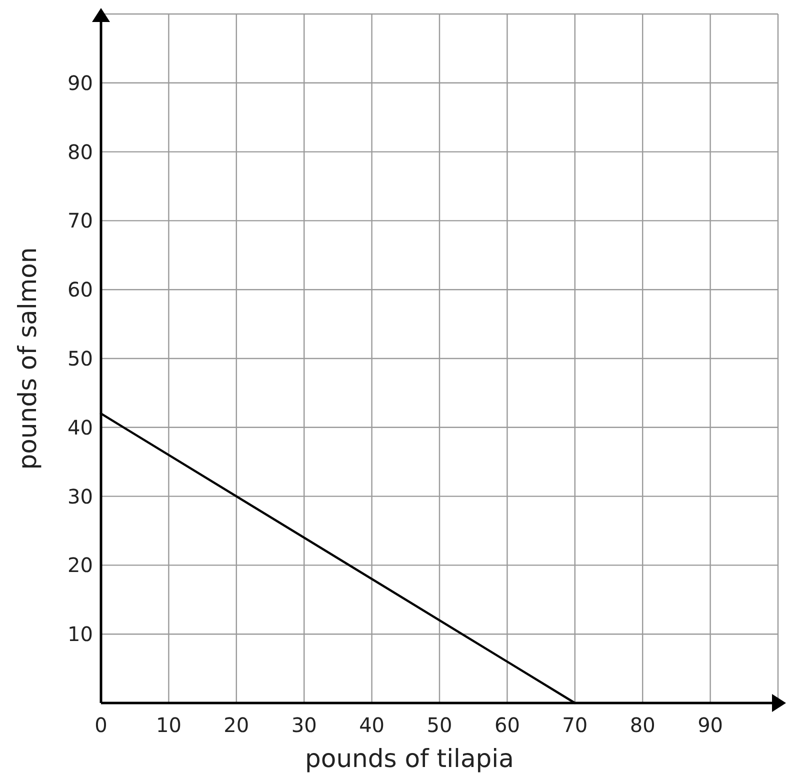 The height and width of the screenshot is (780, 788). Describe the element at coordinates (80, 565) in the screenshot. I see `y-tick-label: 20` at that location.